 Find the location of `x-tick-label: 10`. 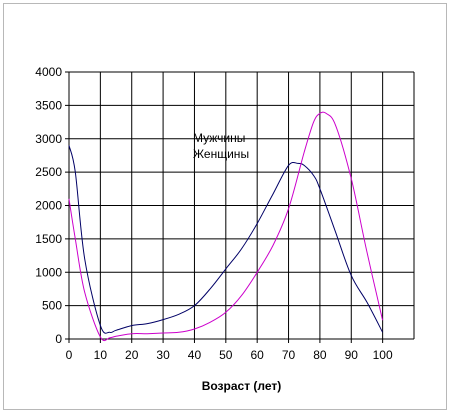

x-tick-label: 10 is located at coordinates (101, 355).